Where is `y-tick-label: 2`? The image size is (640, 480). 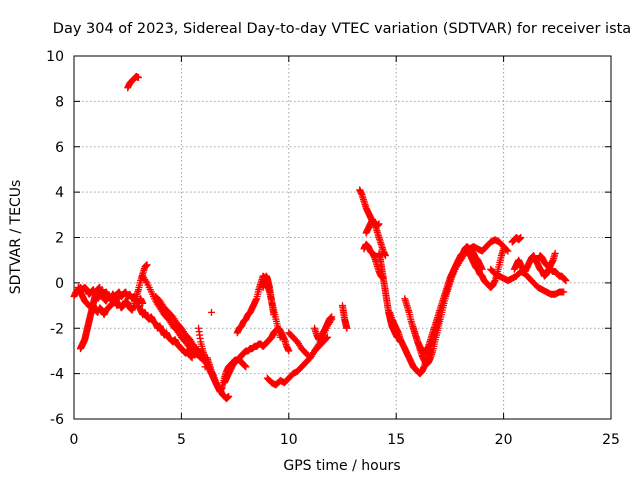 y-tick-label: 2 is located at coordinates (59, 239).